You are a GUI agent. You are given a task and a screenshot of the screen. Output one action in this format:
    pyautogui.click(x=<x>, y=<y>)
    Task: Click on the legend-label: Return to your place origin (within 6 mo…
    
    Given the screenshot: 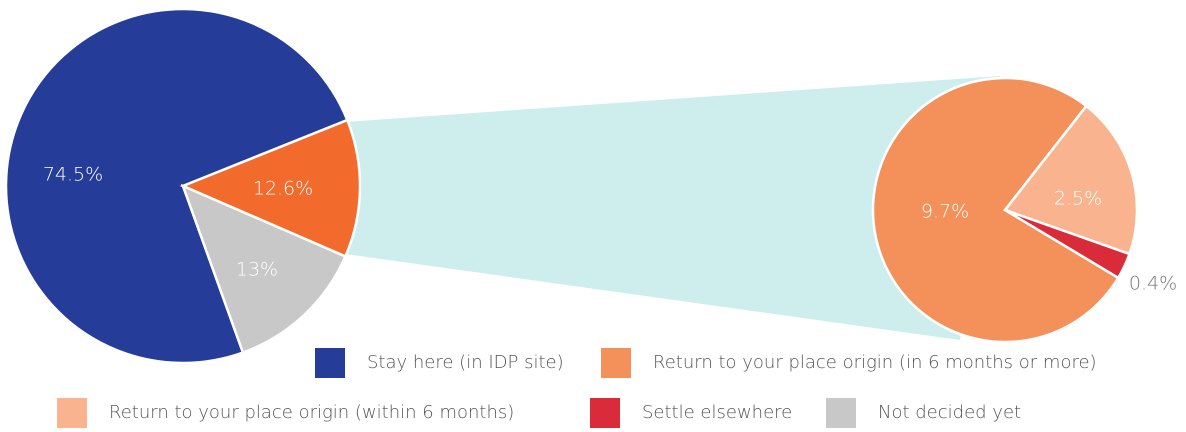 What is the action you would take?
    pyautogui.click(x=311, y=412)
    